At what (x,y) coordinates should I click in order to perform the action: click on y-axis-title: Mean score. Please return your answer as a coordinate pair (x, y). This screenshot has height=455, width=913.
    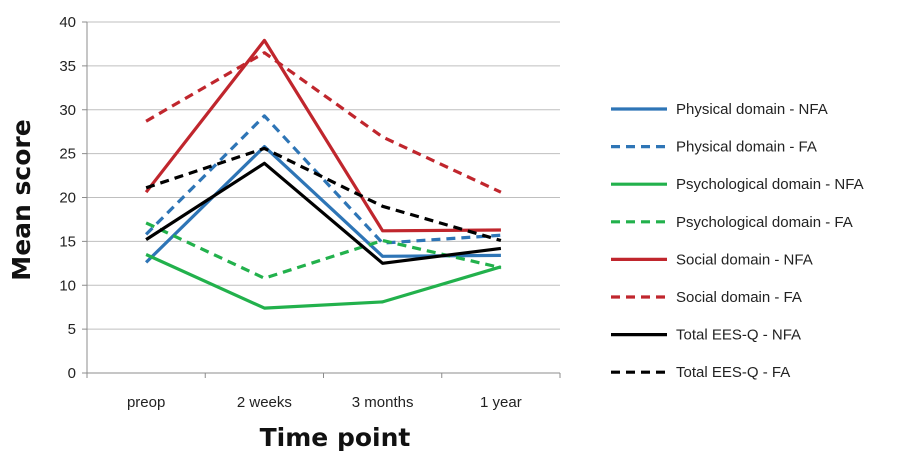
    Looking at the image, I should click on (21, 199).